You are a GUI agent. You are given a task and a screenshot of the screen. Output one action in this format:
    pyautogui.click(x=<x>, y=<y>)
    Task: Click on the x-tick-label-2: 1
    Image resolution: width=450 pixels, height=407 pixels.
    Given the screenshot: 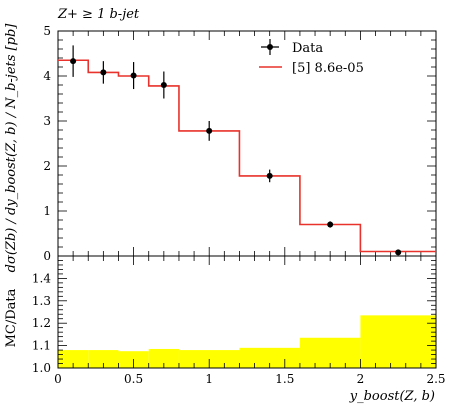 What is the action you would take?
    pyautogui.click(x=209, y=379)
    